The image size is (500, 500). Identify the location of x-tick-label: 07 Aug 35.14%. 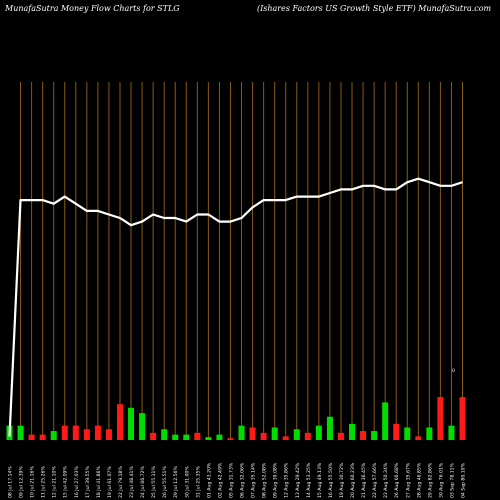
(254, 480).